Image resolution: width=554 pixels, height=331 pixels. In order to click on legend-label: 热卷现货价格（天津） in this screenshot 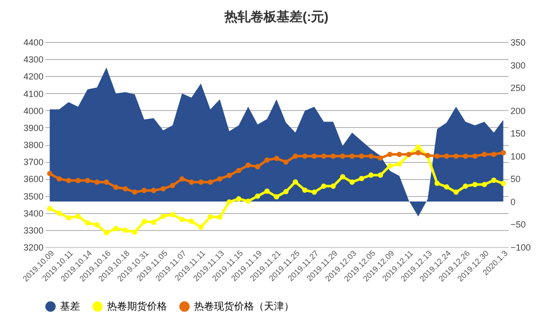, I will do `click(244, 306)`.